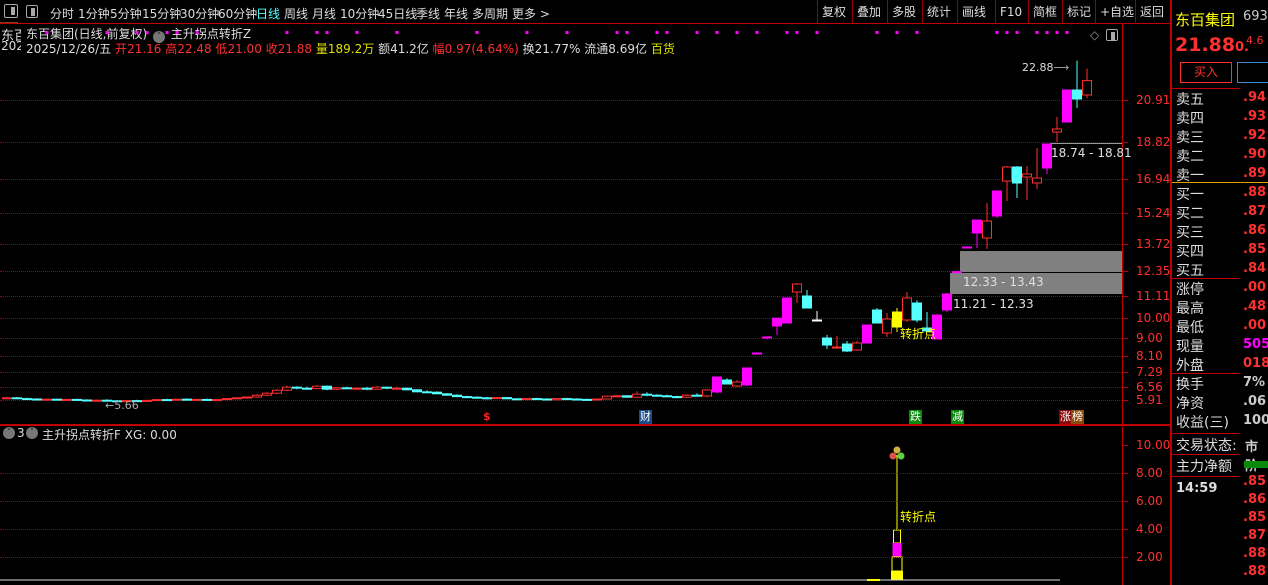  I want to click on toolbar-button: 标记, so click(1078, 12).